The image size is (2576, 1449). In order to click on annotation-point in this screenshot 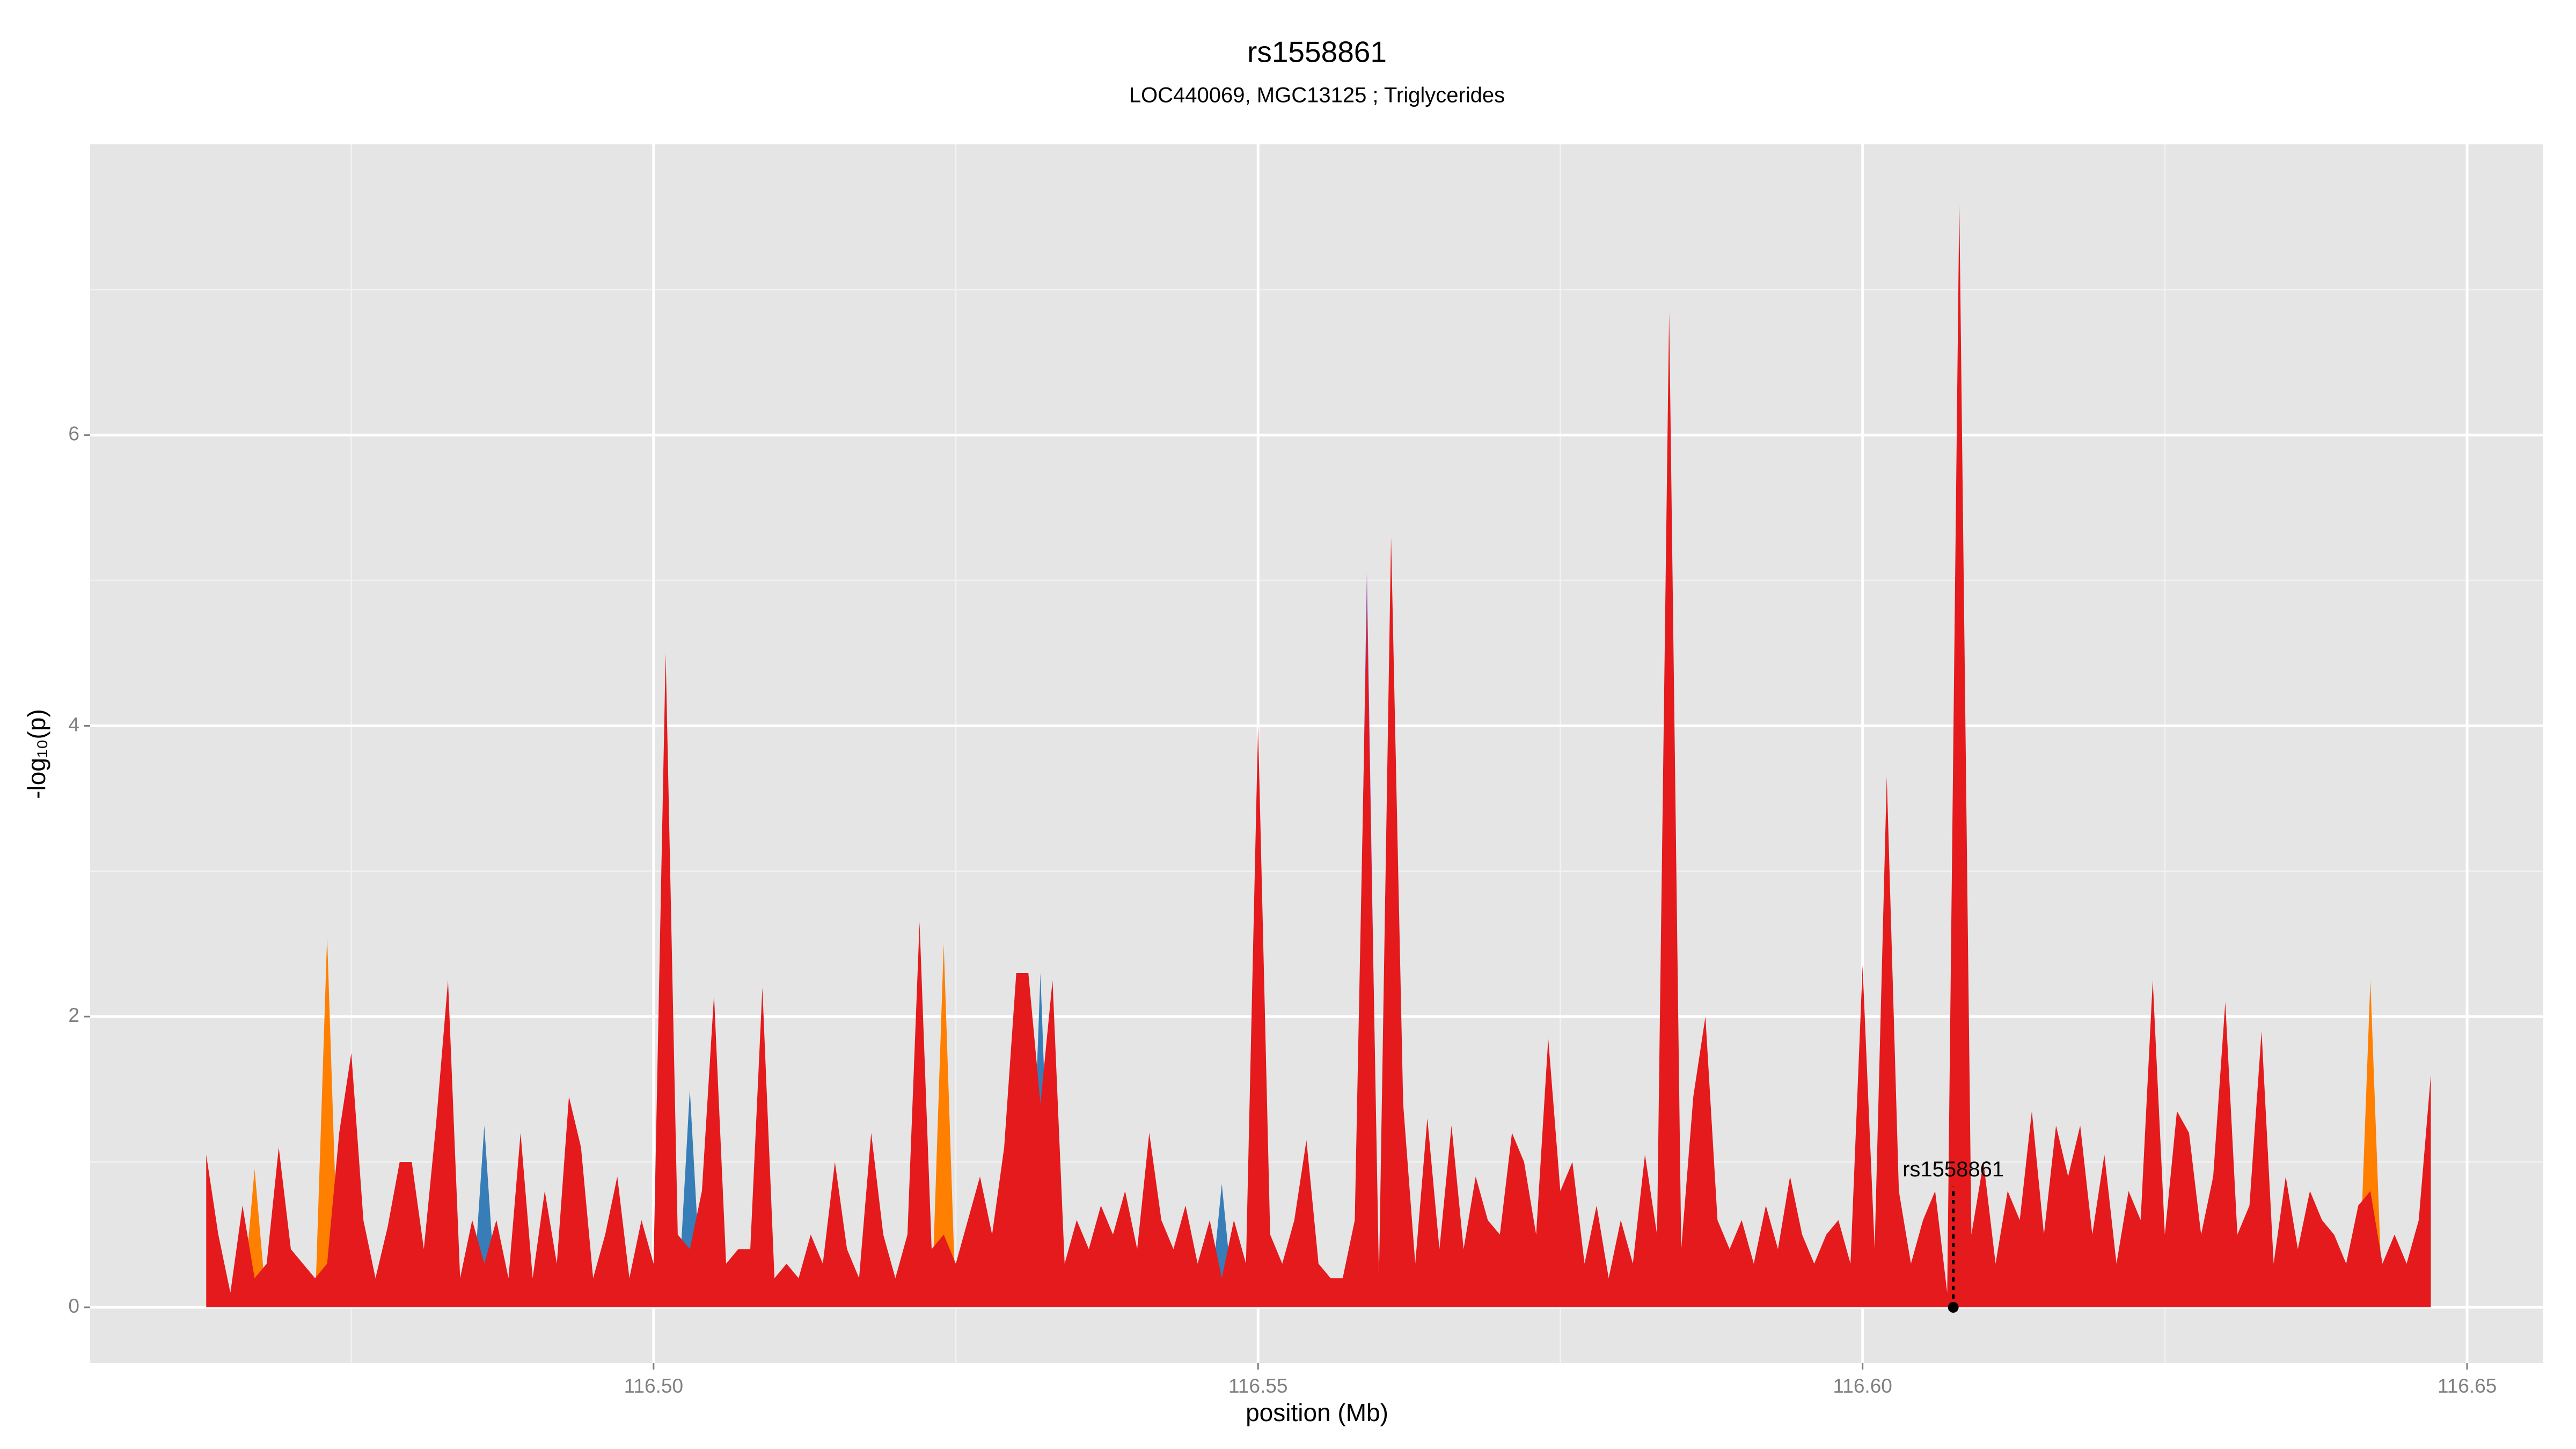, I will do `click(1953, 1307)`.